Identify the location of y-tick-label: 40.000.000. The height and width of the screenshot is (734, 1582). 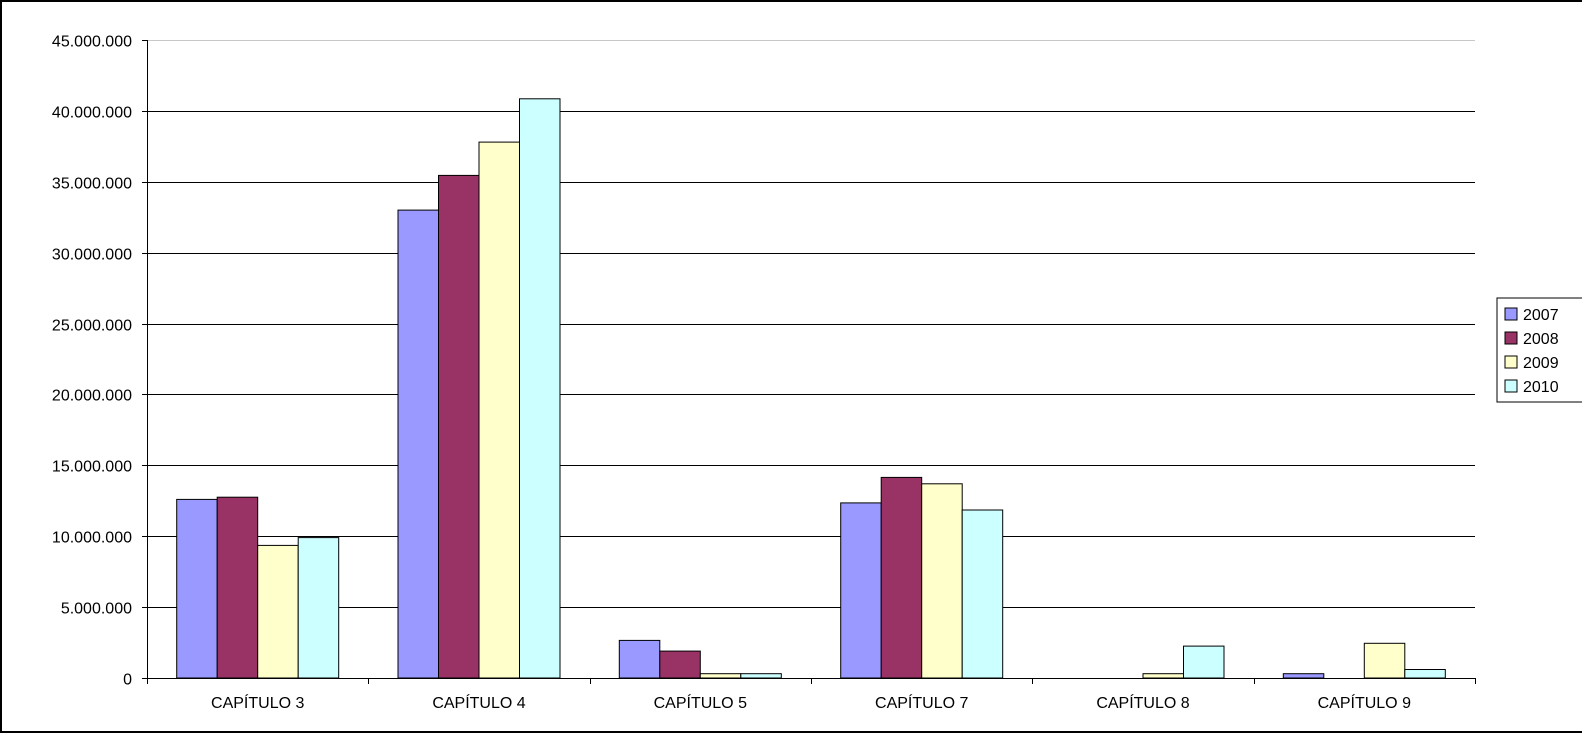
(92, 113).